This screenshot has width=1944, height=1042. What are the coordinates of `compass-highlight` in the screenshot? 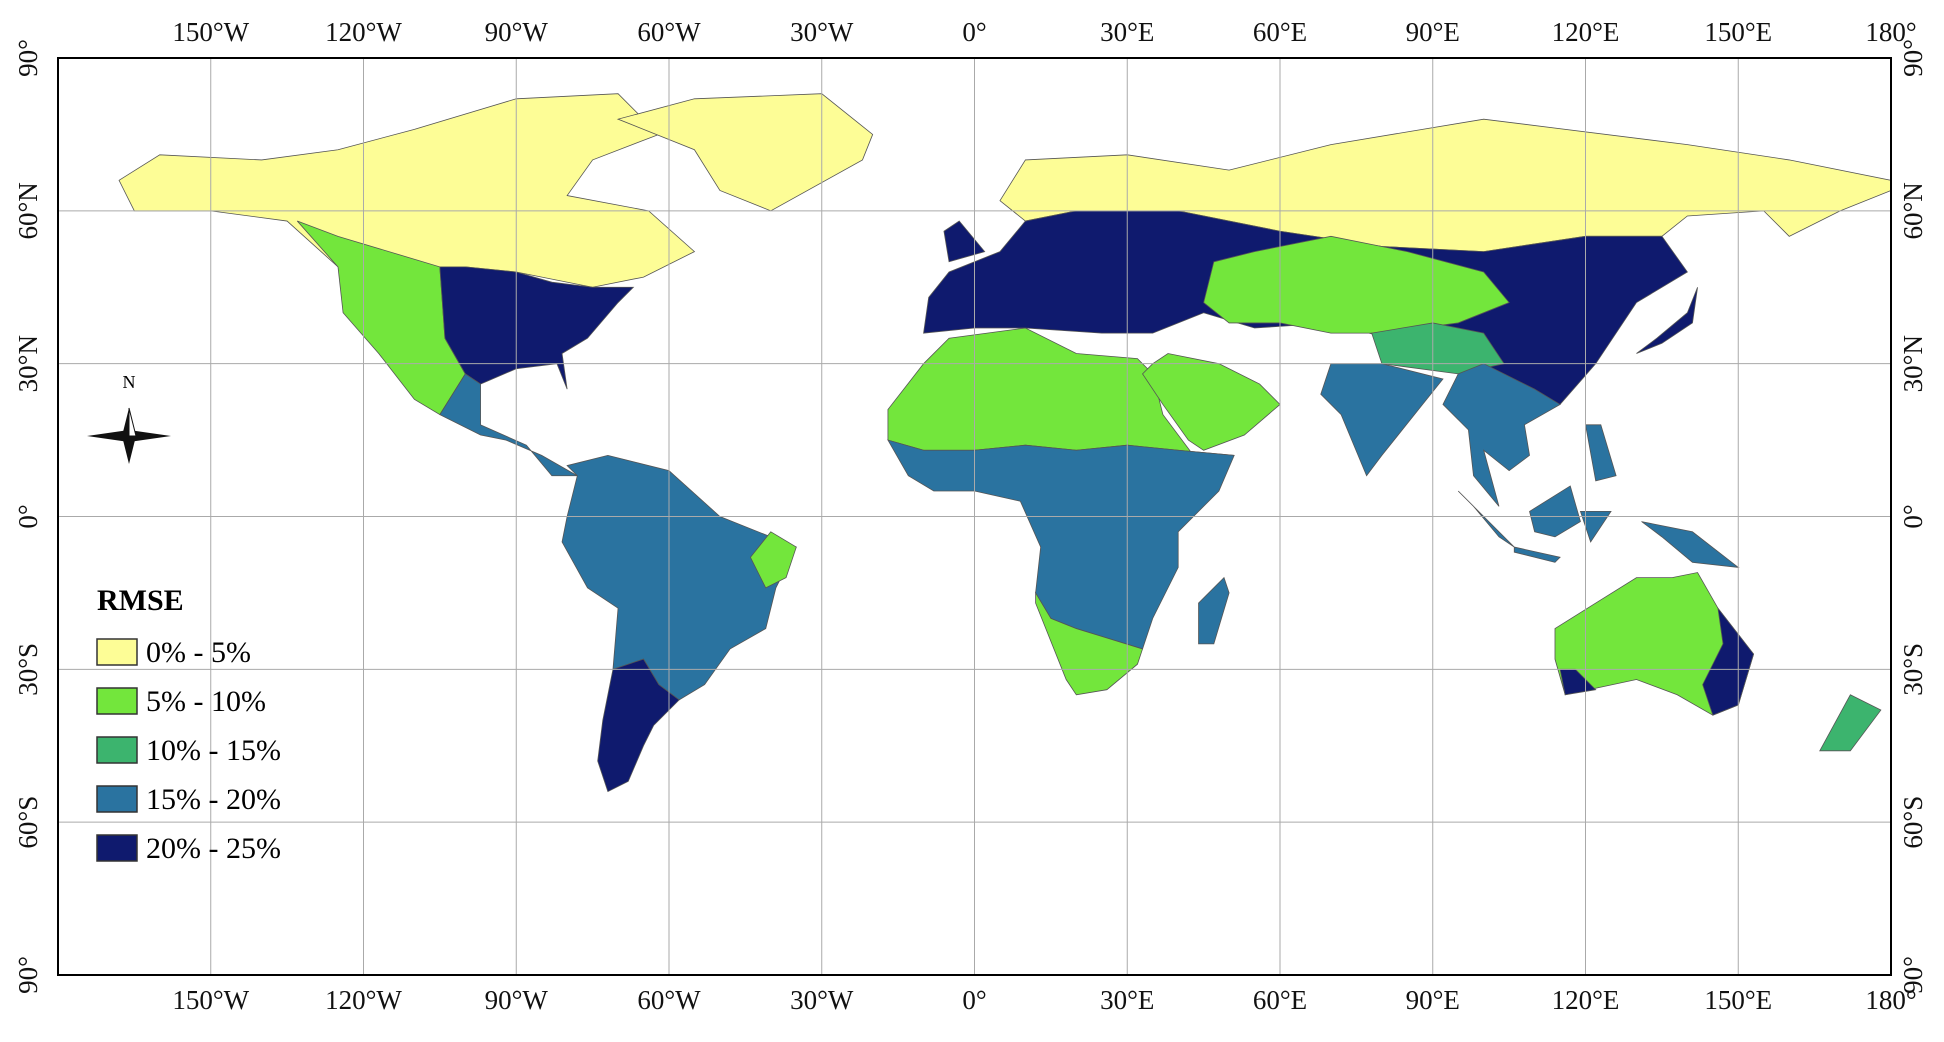 It's located at (132, 422).